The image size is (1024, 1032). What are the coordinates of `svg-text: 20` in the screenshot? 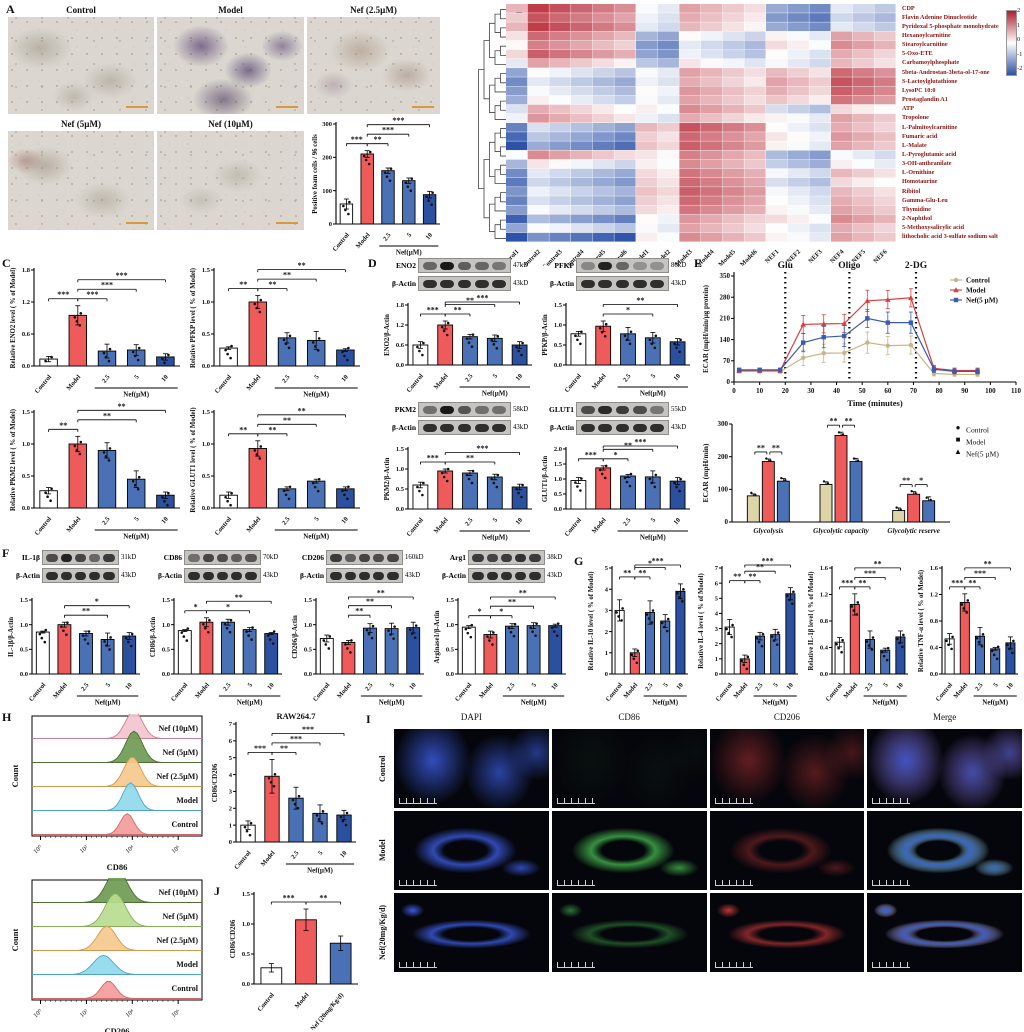 It's located at (786, 391).